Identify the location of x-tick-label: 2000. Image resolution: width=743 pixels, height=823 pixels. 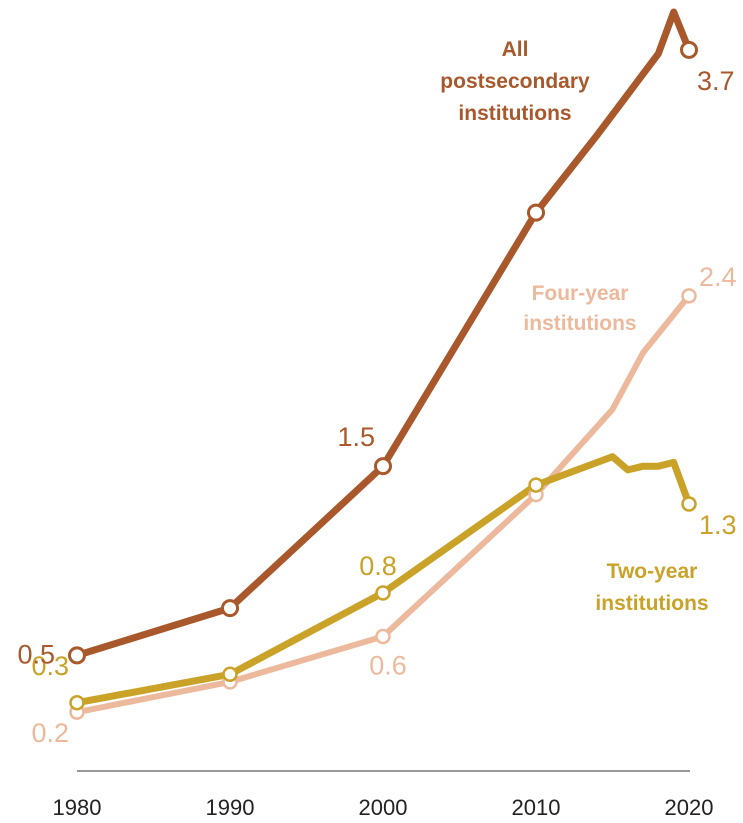
(383, 807).